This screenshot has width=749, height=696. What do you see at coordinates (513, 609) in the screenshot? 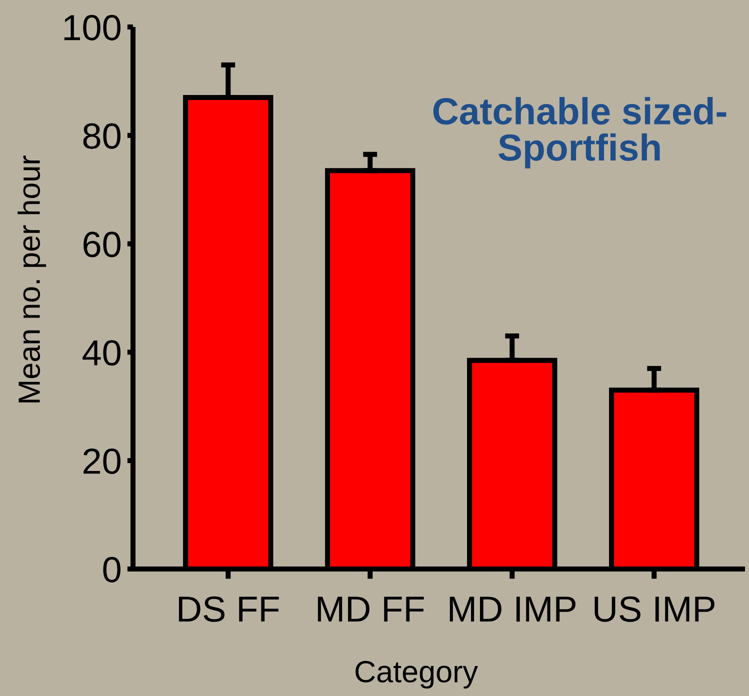
I see `x-tick-label: MD IMP` at bounding box center [513, 609].